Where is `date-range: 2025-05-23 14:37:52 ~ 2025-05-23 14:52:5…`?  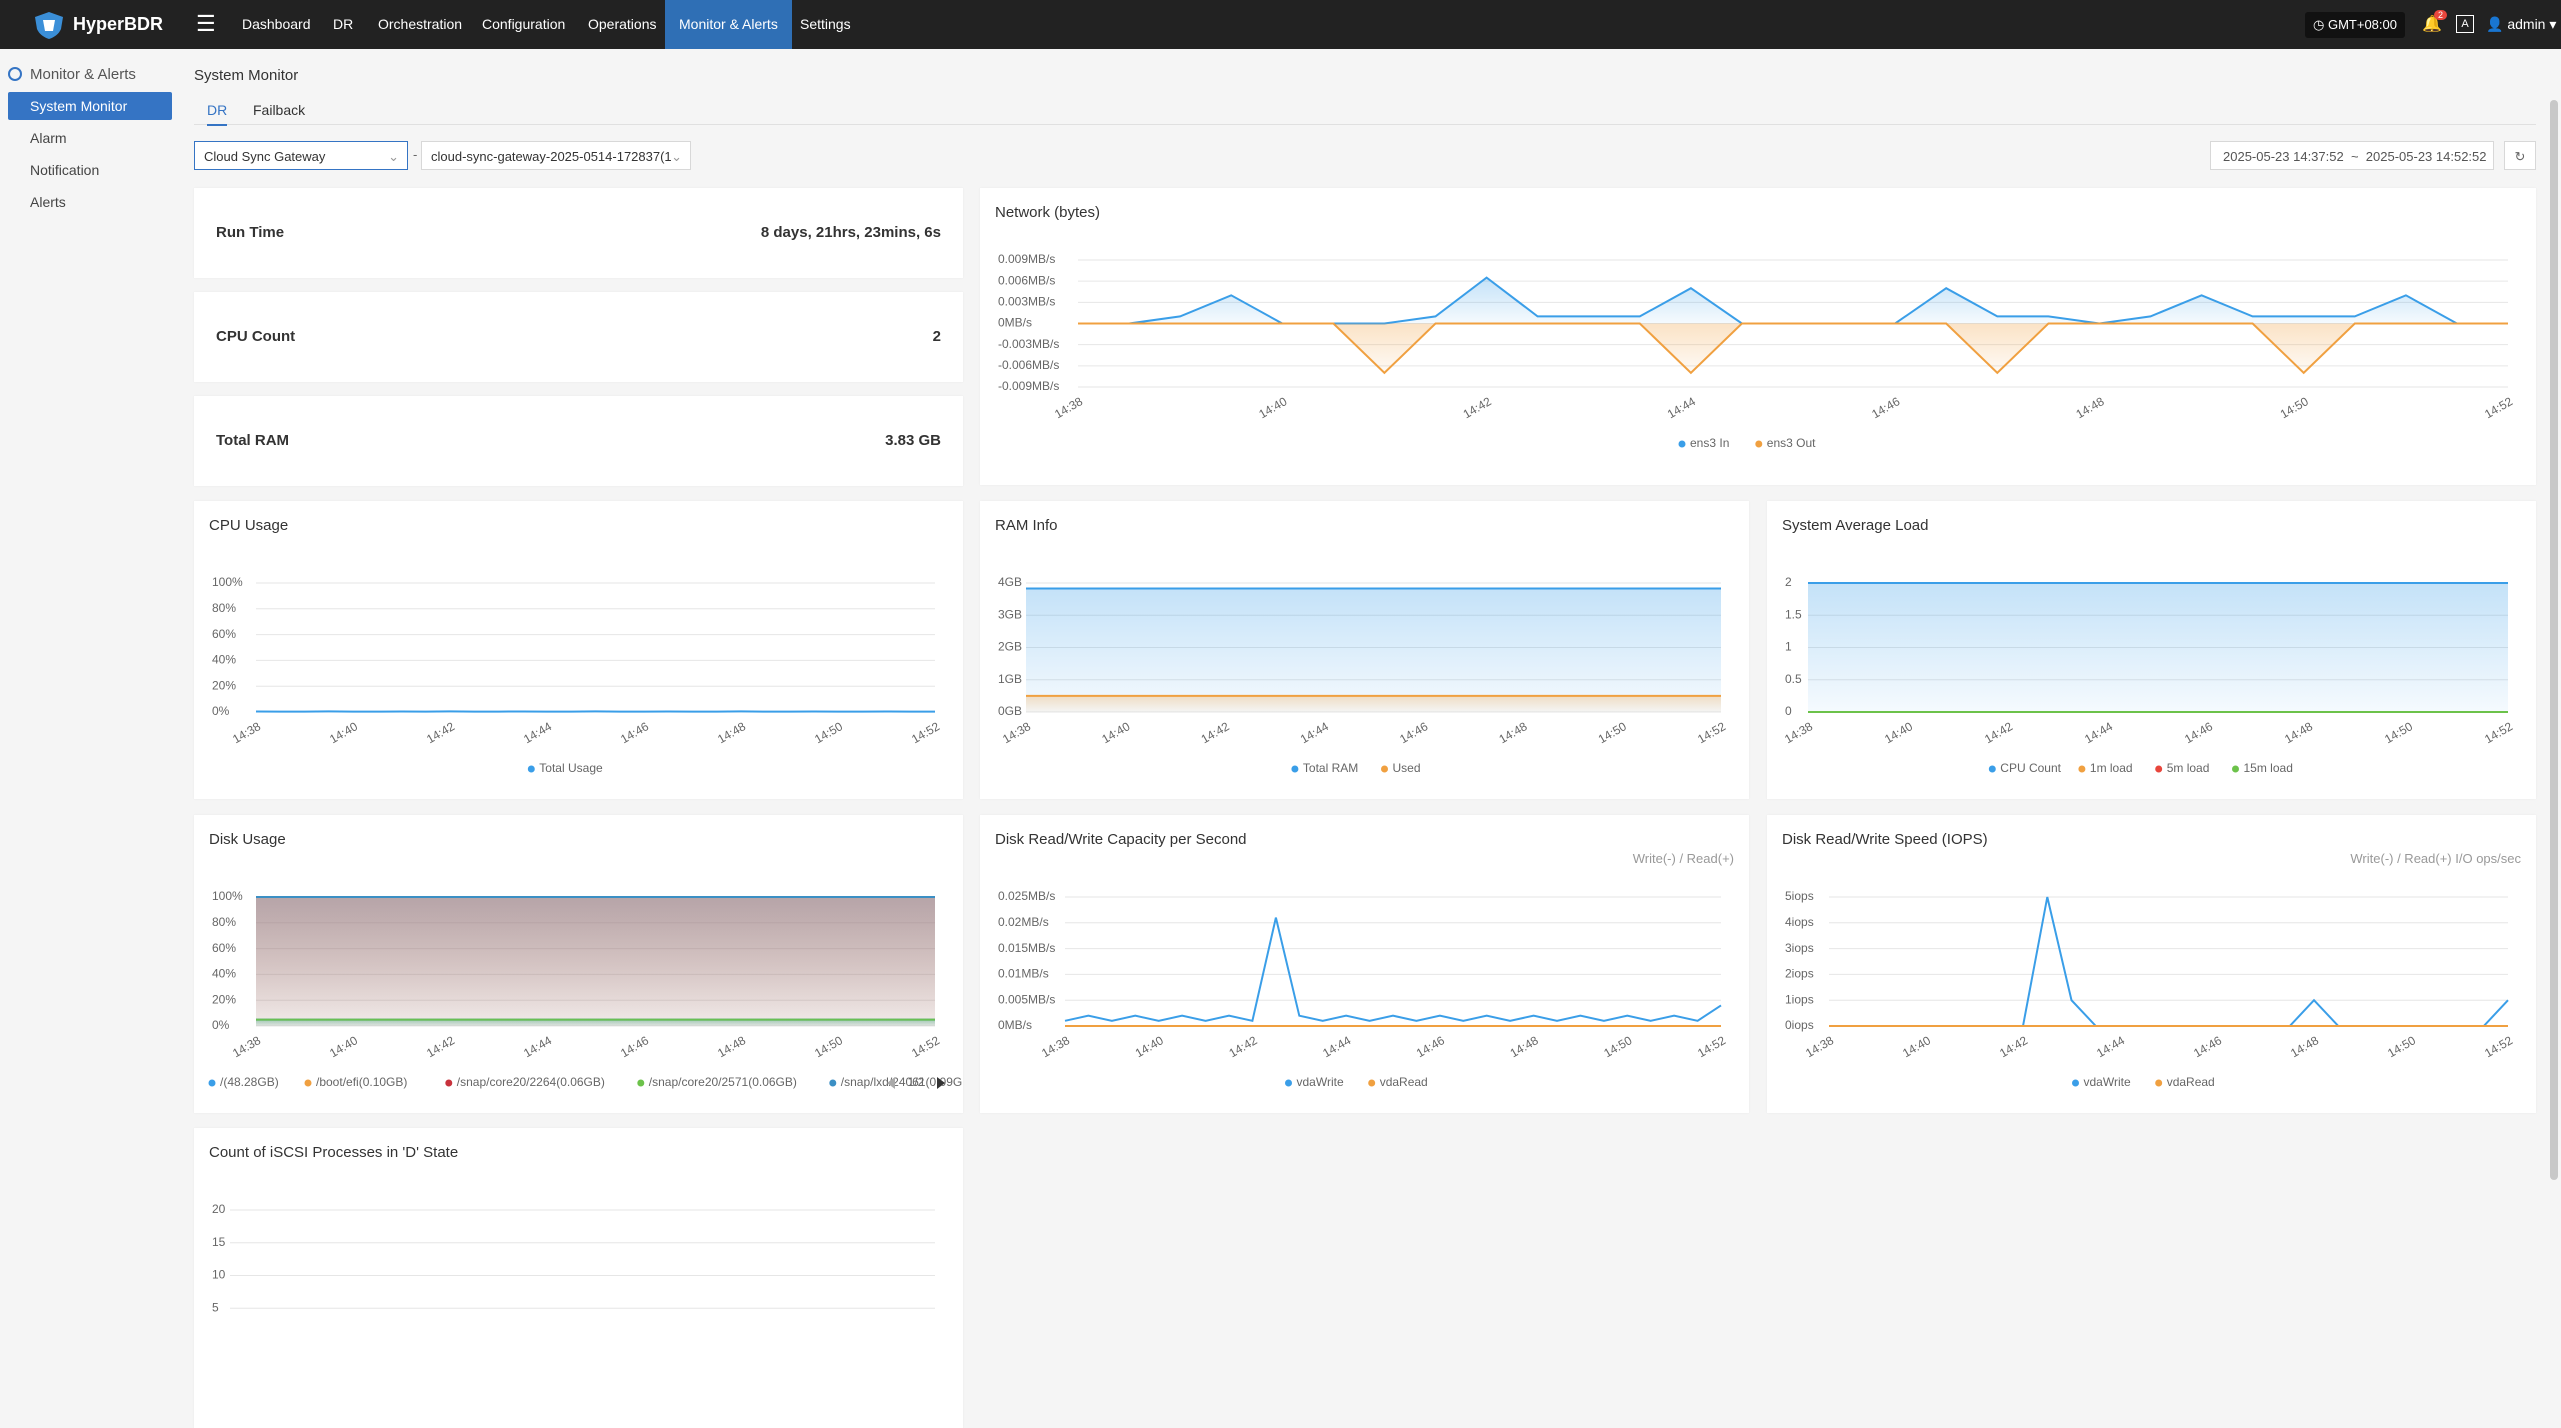 date-range: 2025-05-23 14:37:52 ~ 2025-05-23 14:52:5… is located at coordinates (2352, 155).